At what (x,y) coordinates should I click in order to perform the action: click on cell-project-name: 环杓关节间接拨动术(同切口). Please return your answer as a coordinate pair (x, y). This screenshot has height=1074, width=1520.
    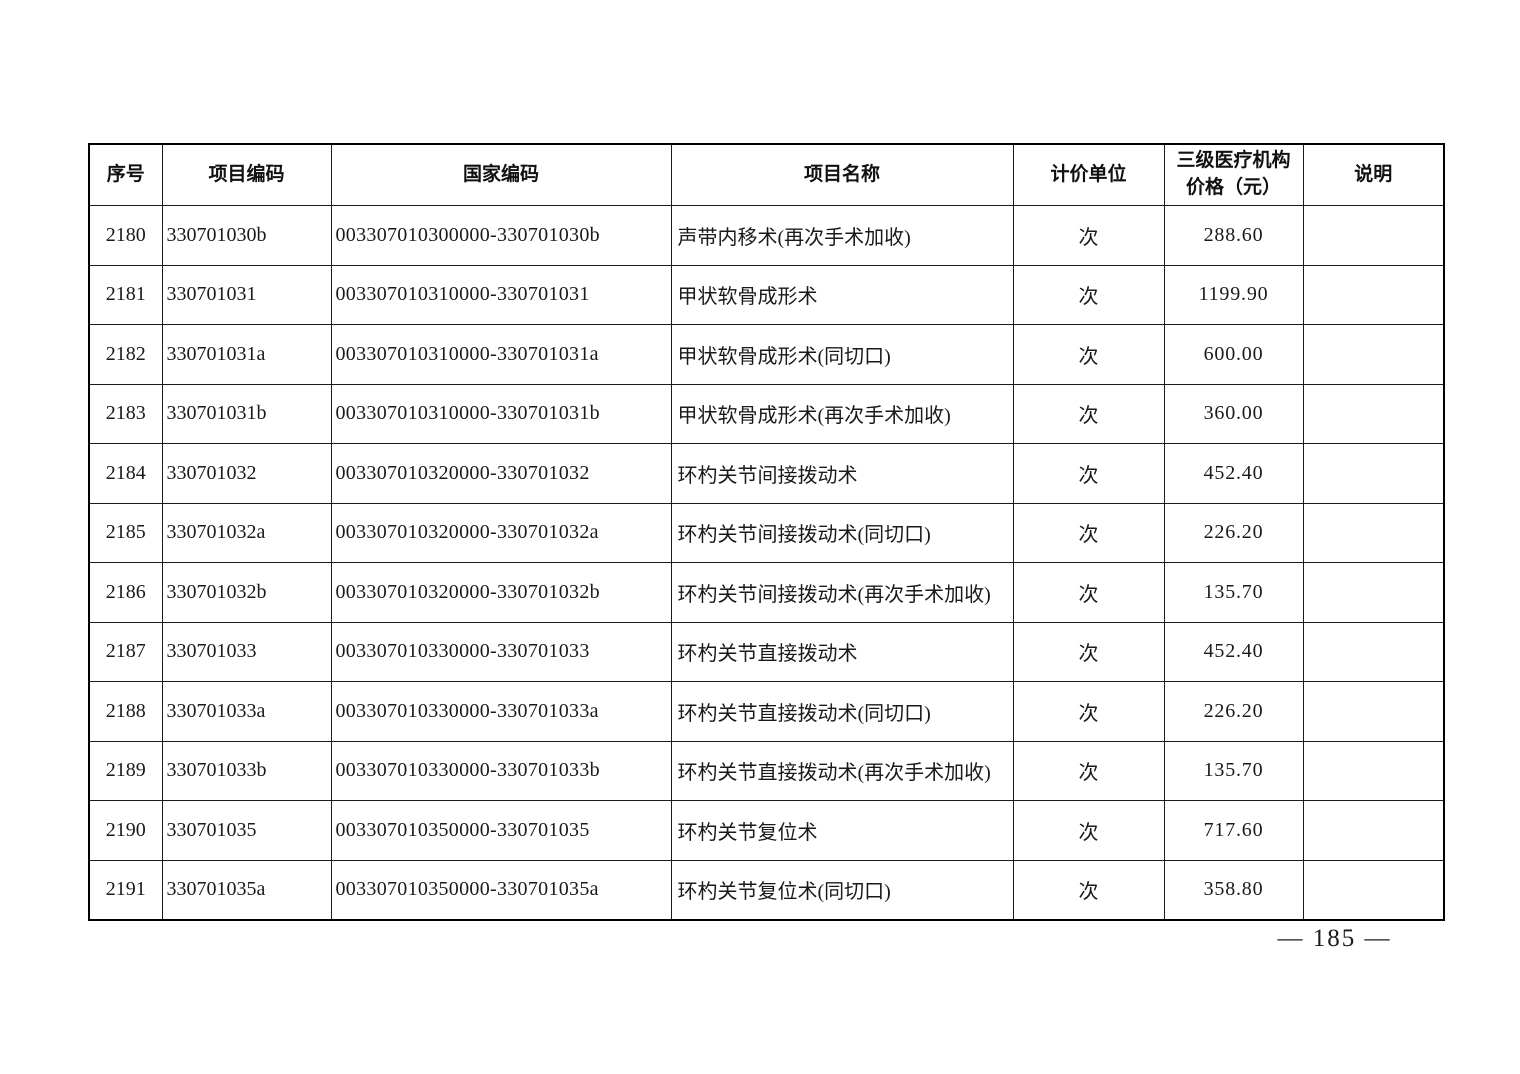
    Looking at the image, I should click on (842, 532).